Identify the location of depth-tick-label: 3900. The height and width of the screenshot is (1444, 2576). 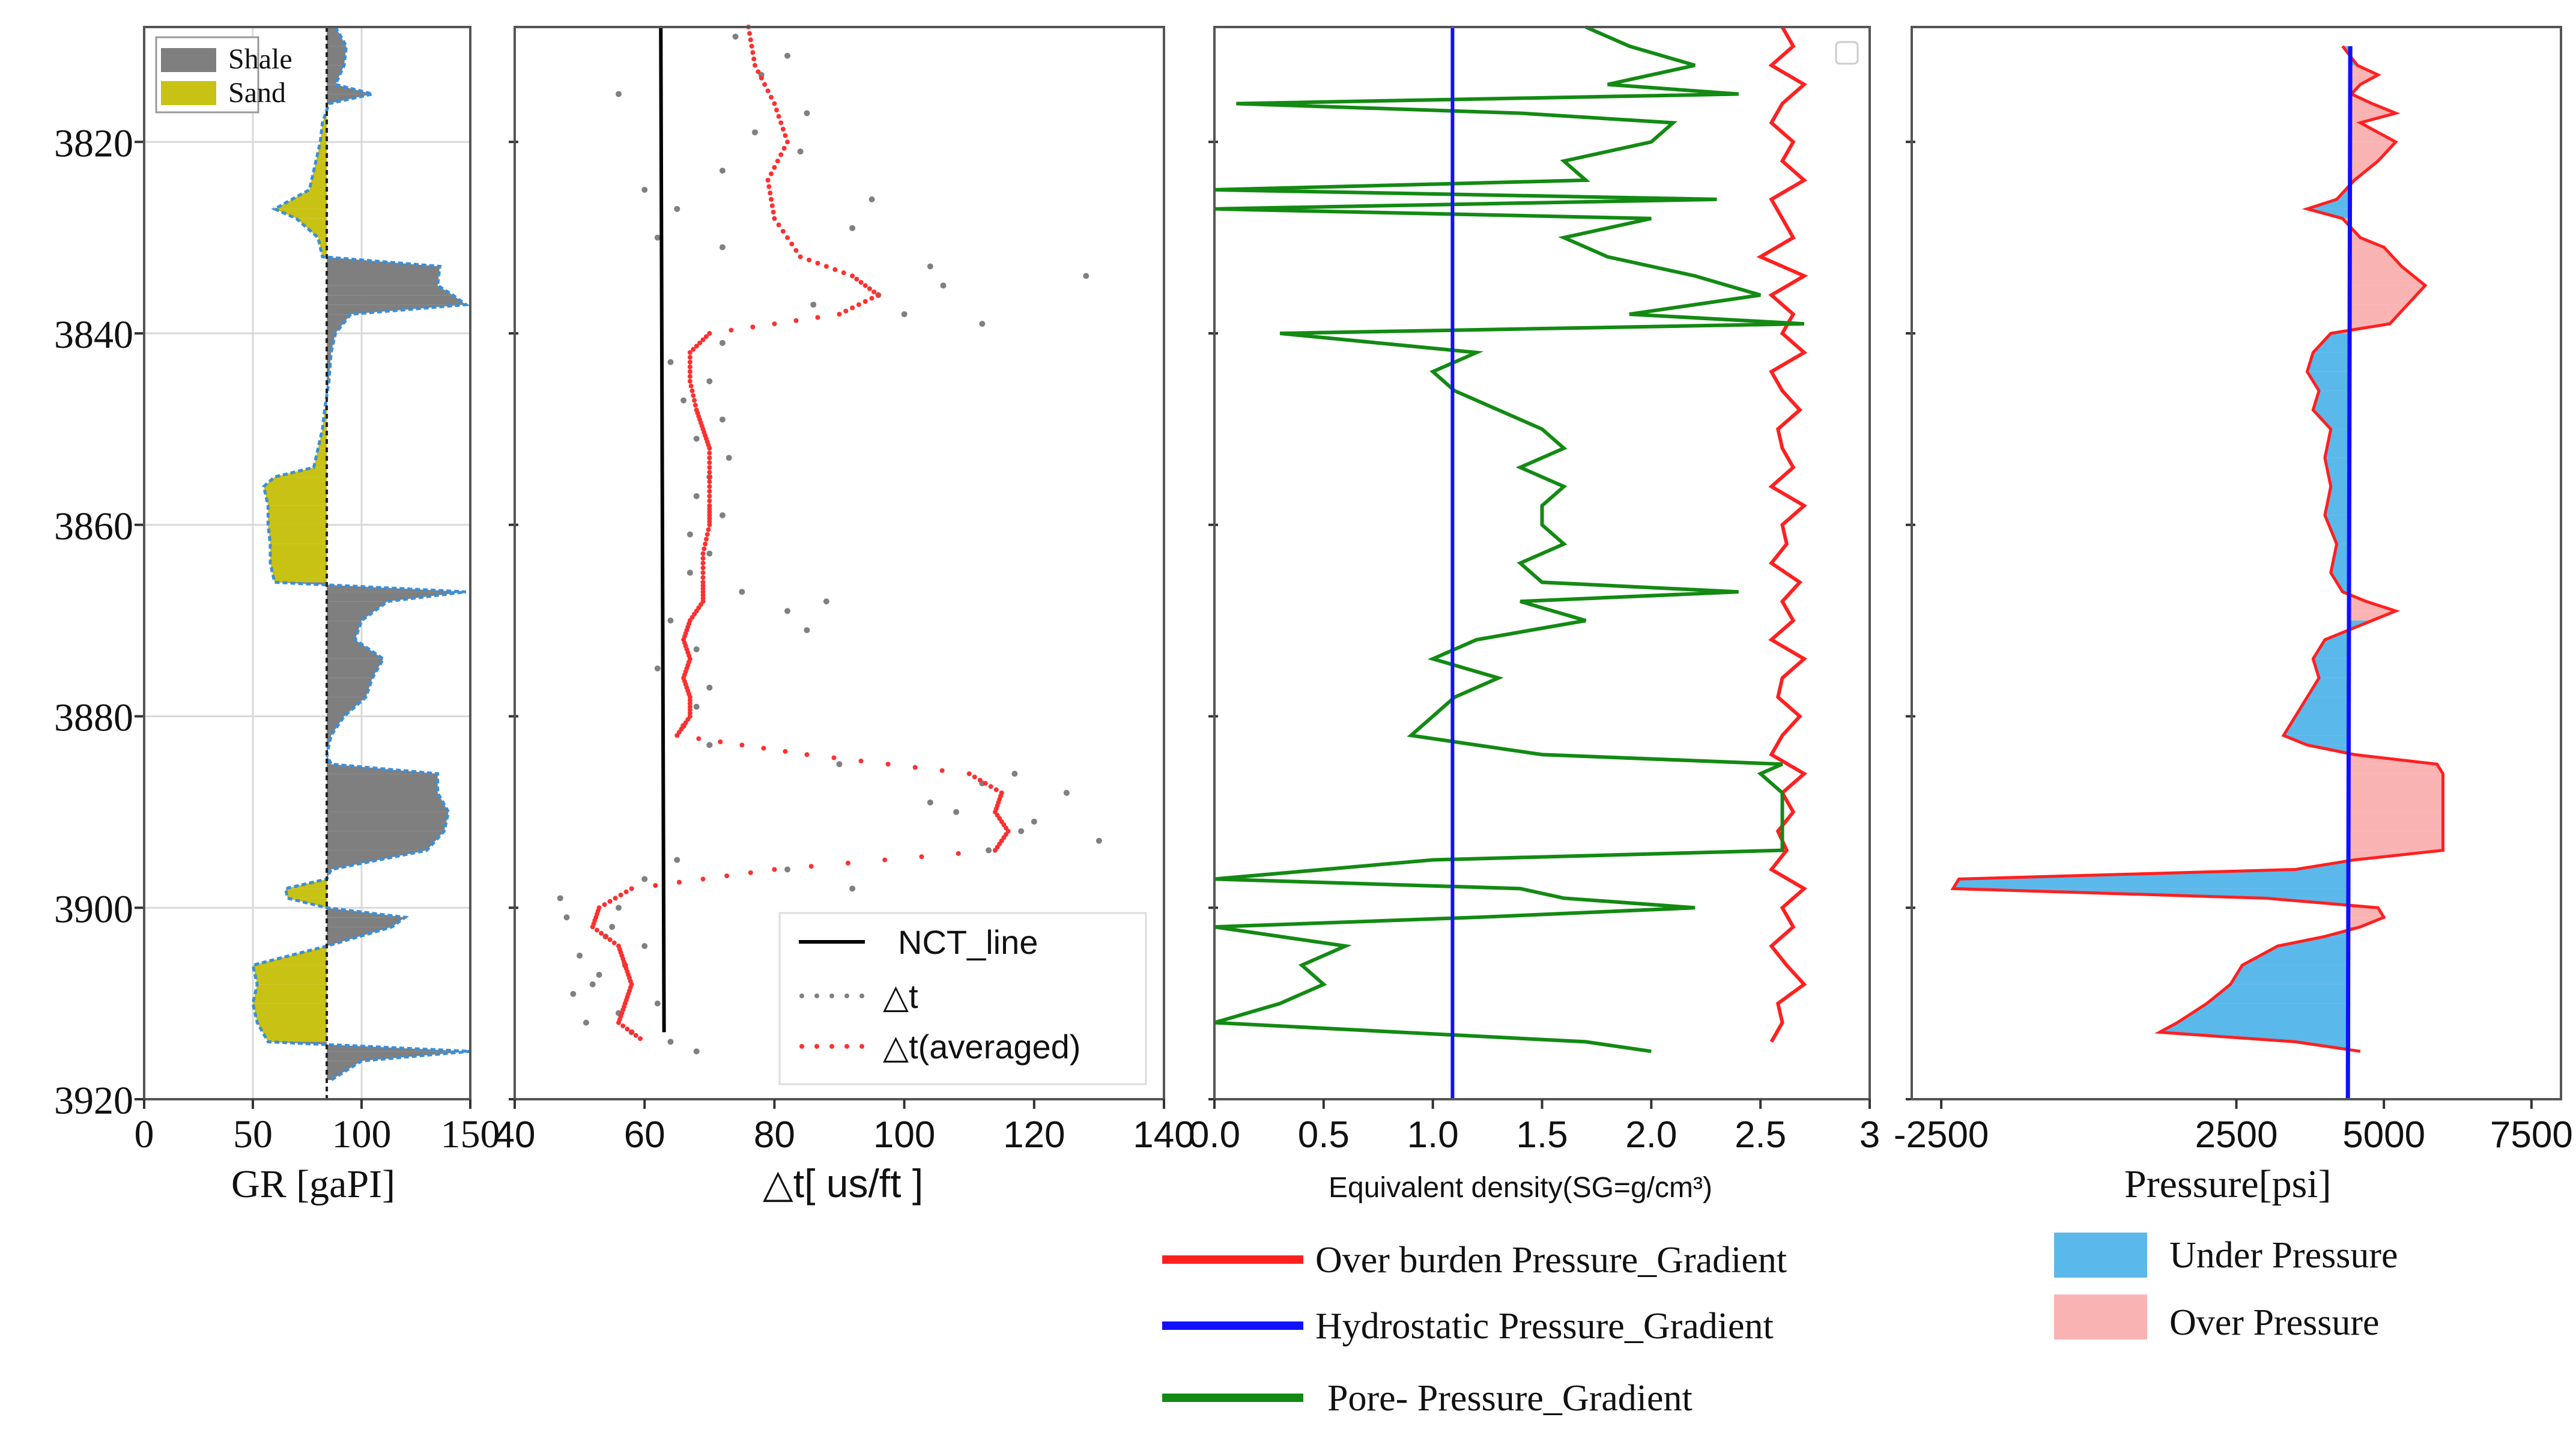
(93, 909).